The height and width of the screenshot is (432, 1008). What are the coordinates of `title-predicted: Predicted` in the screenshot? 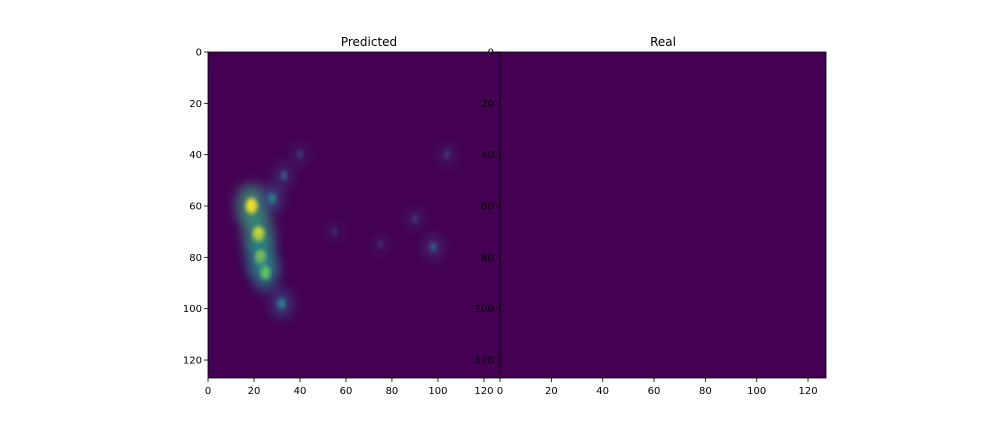 It's located at (369, 42).